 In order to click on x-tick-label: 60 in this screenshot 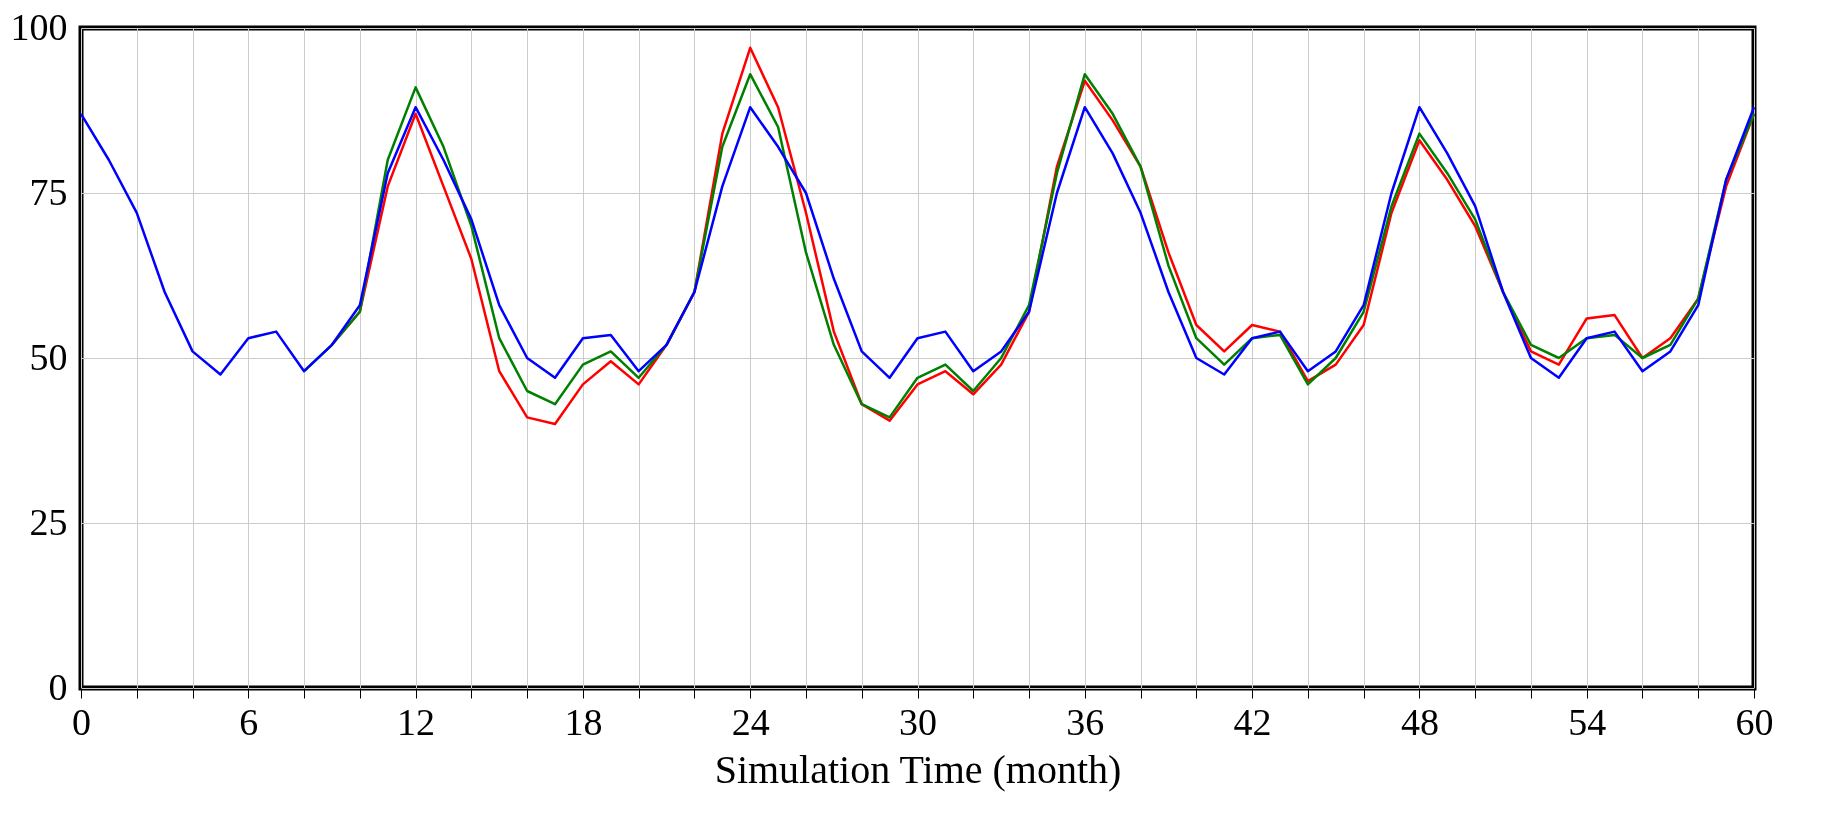, I will do `click(1754, 721)`.